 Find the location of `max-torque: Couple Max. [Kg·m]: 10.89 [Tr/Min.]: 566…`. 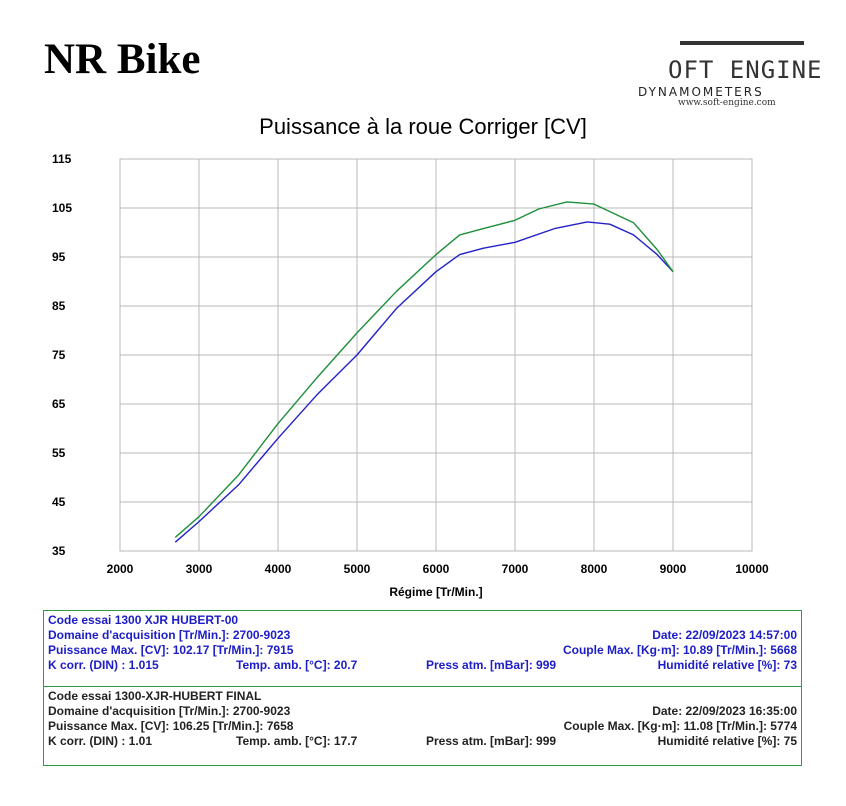

max-torque: Couple Max. [Kg·m]: 10.89 [Tr/Min.]: 566… is located at coordinates (679, 650).